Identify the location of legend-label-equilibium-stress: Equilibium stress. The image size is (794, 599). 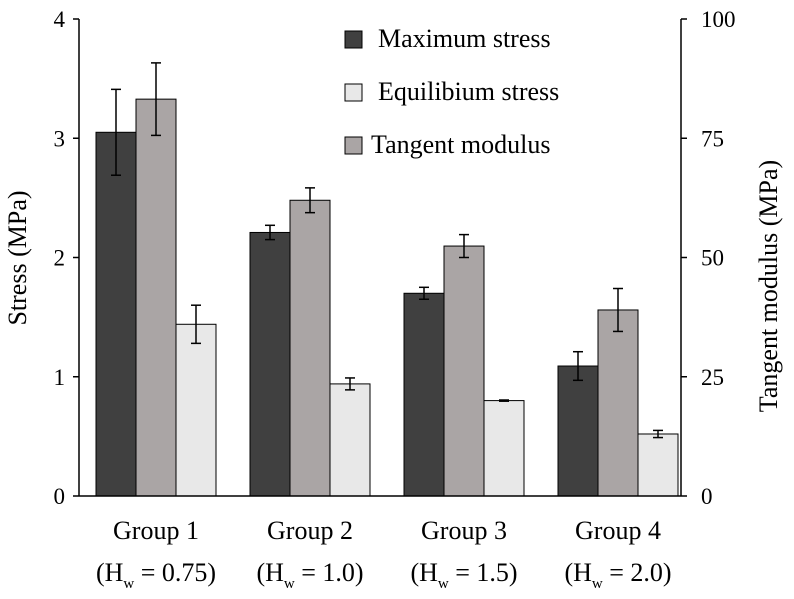
(468, 91).